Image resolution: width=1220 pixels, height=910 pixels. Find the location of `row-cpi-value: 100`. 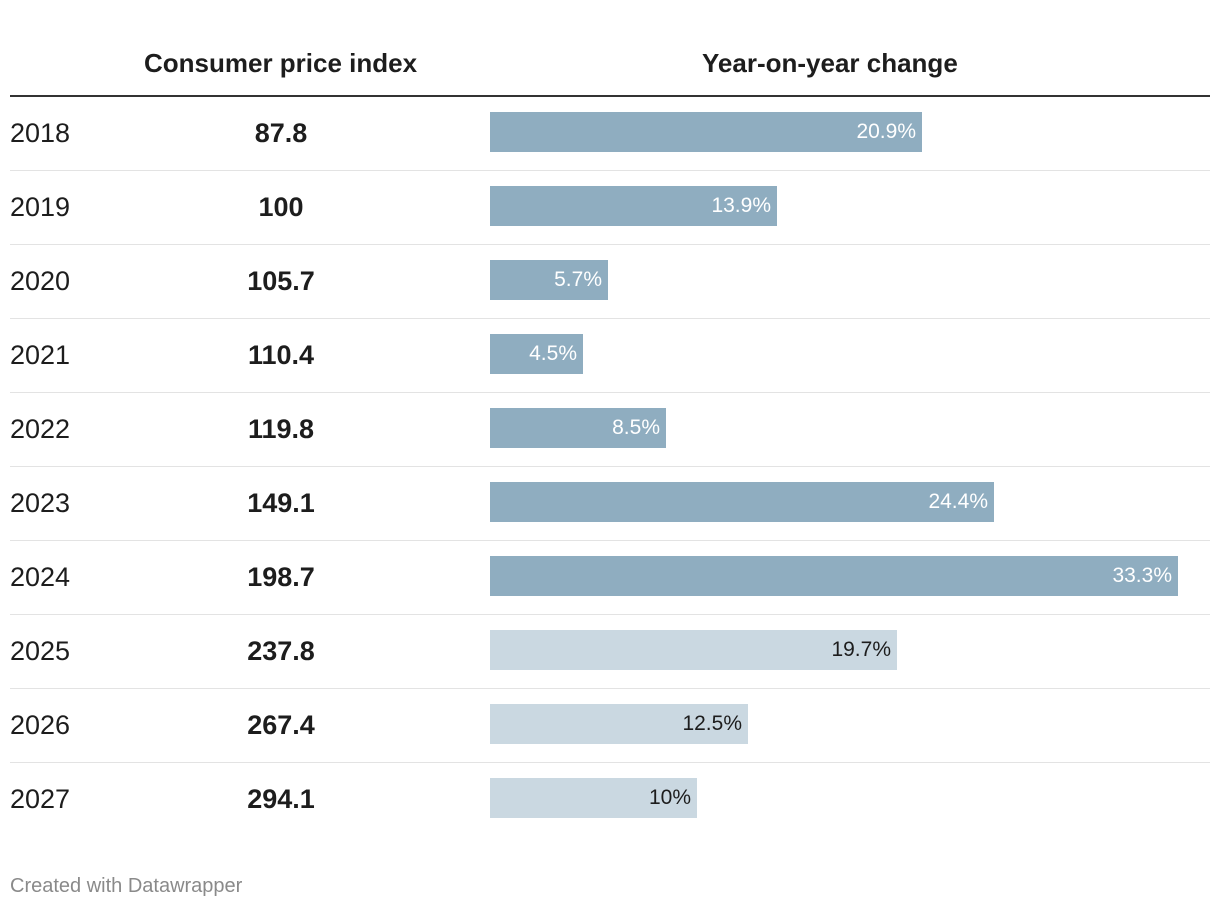

row-cpi-value: 100 is located at coordinates (281, 207).